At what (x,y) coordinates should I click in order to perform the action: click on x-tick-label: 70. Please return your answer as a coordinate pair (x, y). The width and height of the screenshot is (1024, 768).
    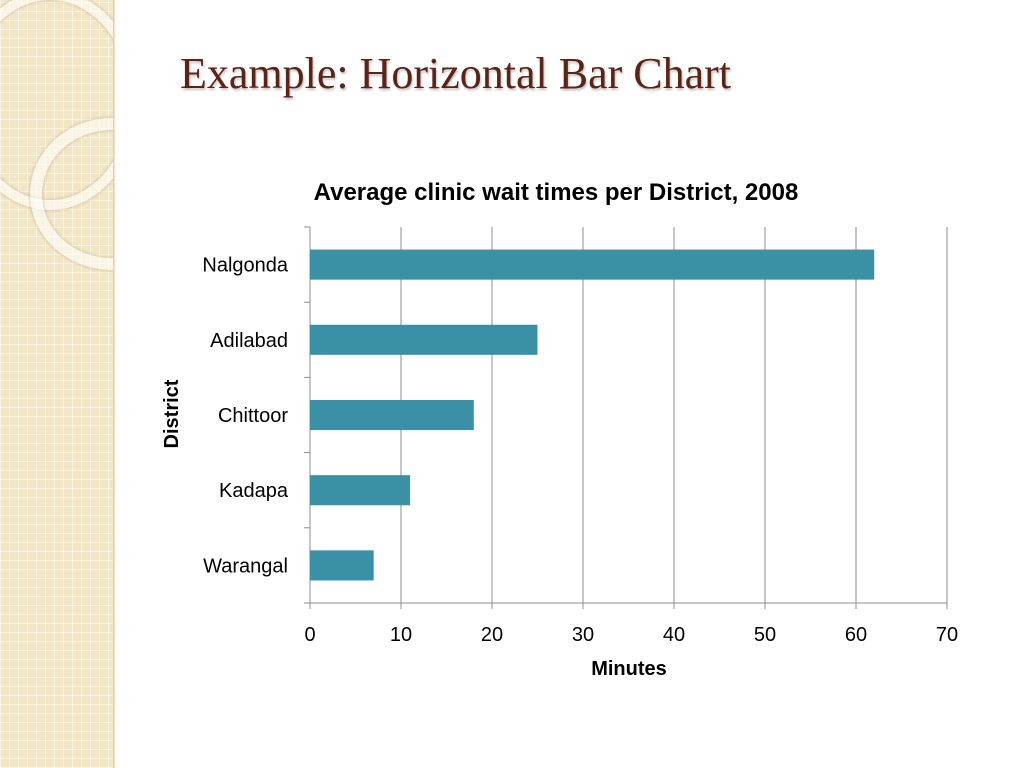
    Looking at the image, I should click on (947, 635).